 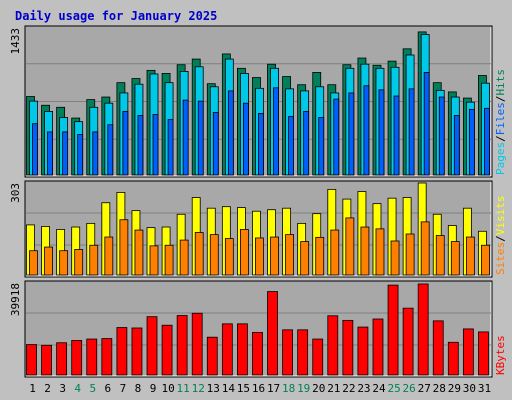 I want to click on x-tick-label: 2, so click(x=47, y=388).